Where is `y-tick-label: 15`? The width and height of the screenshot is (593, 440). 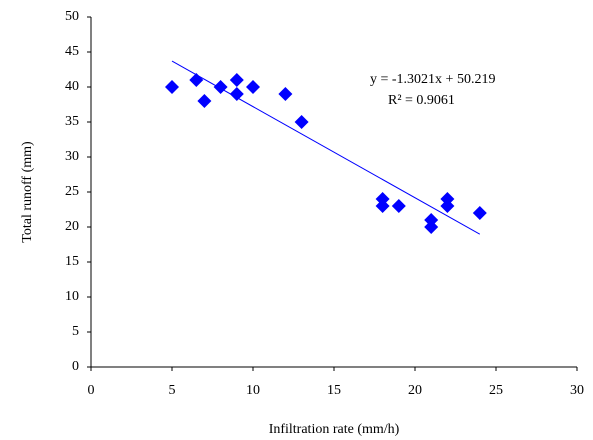 y-tick-label: 15 is located at coordinates (72, 261).